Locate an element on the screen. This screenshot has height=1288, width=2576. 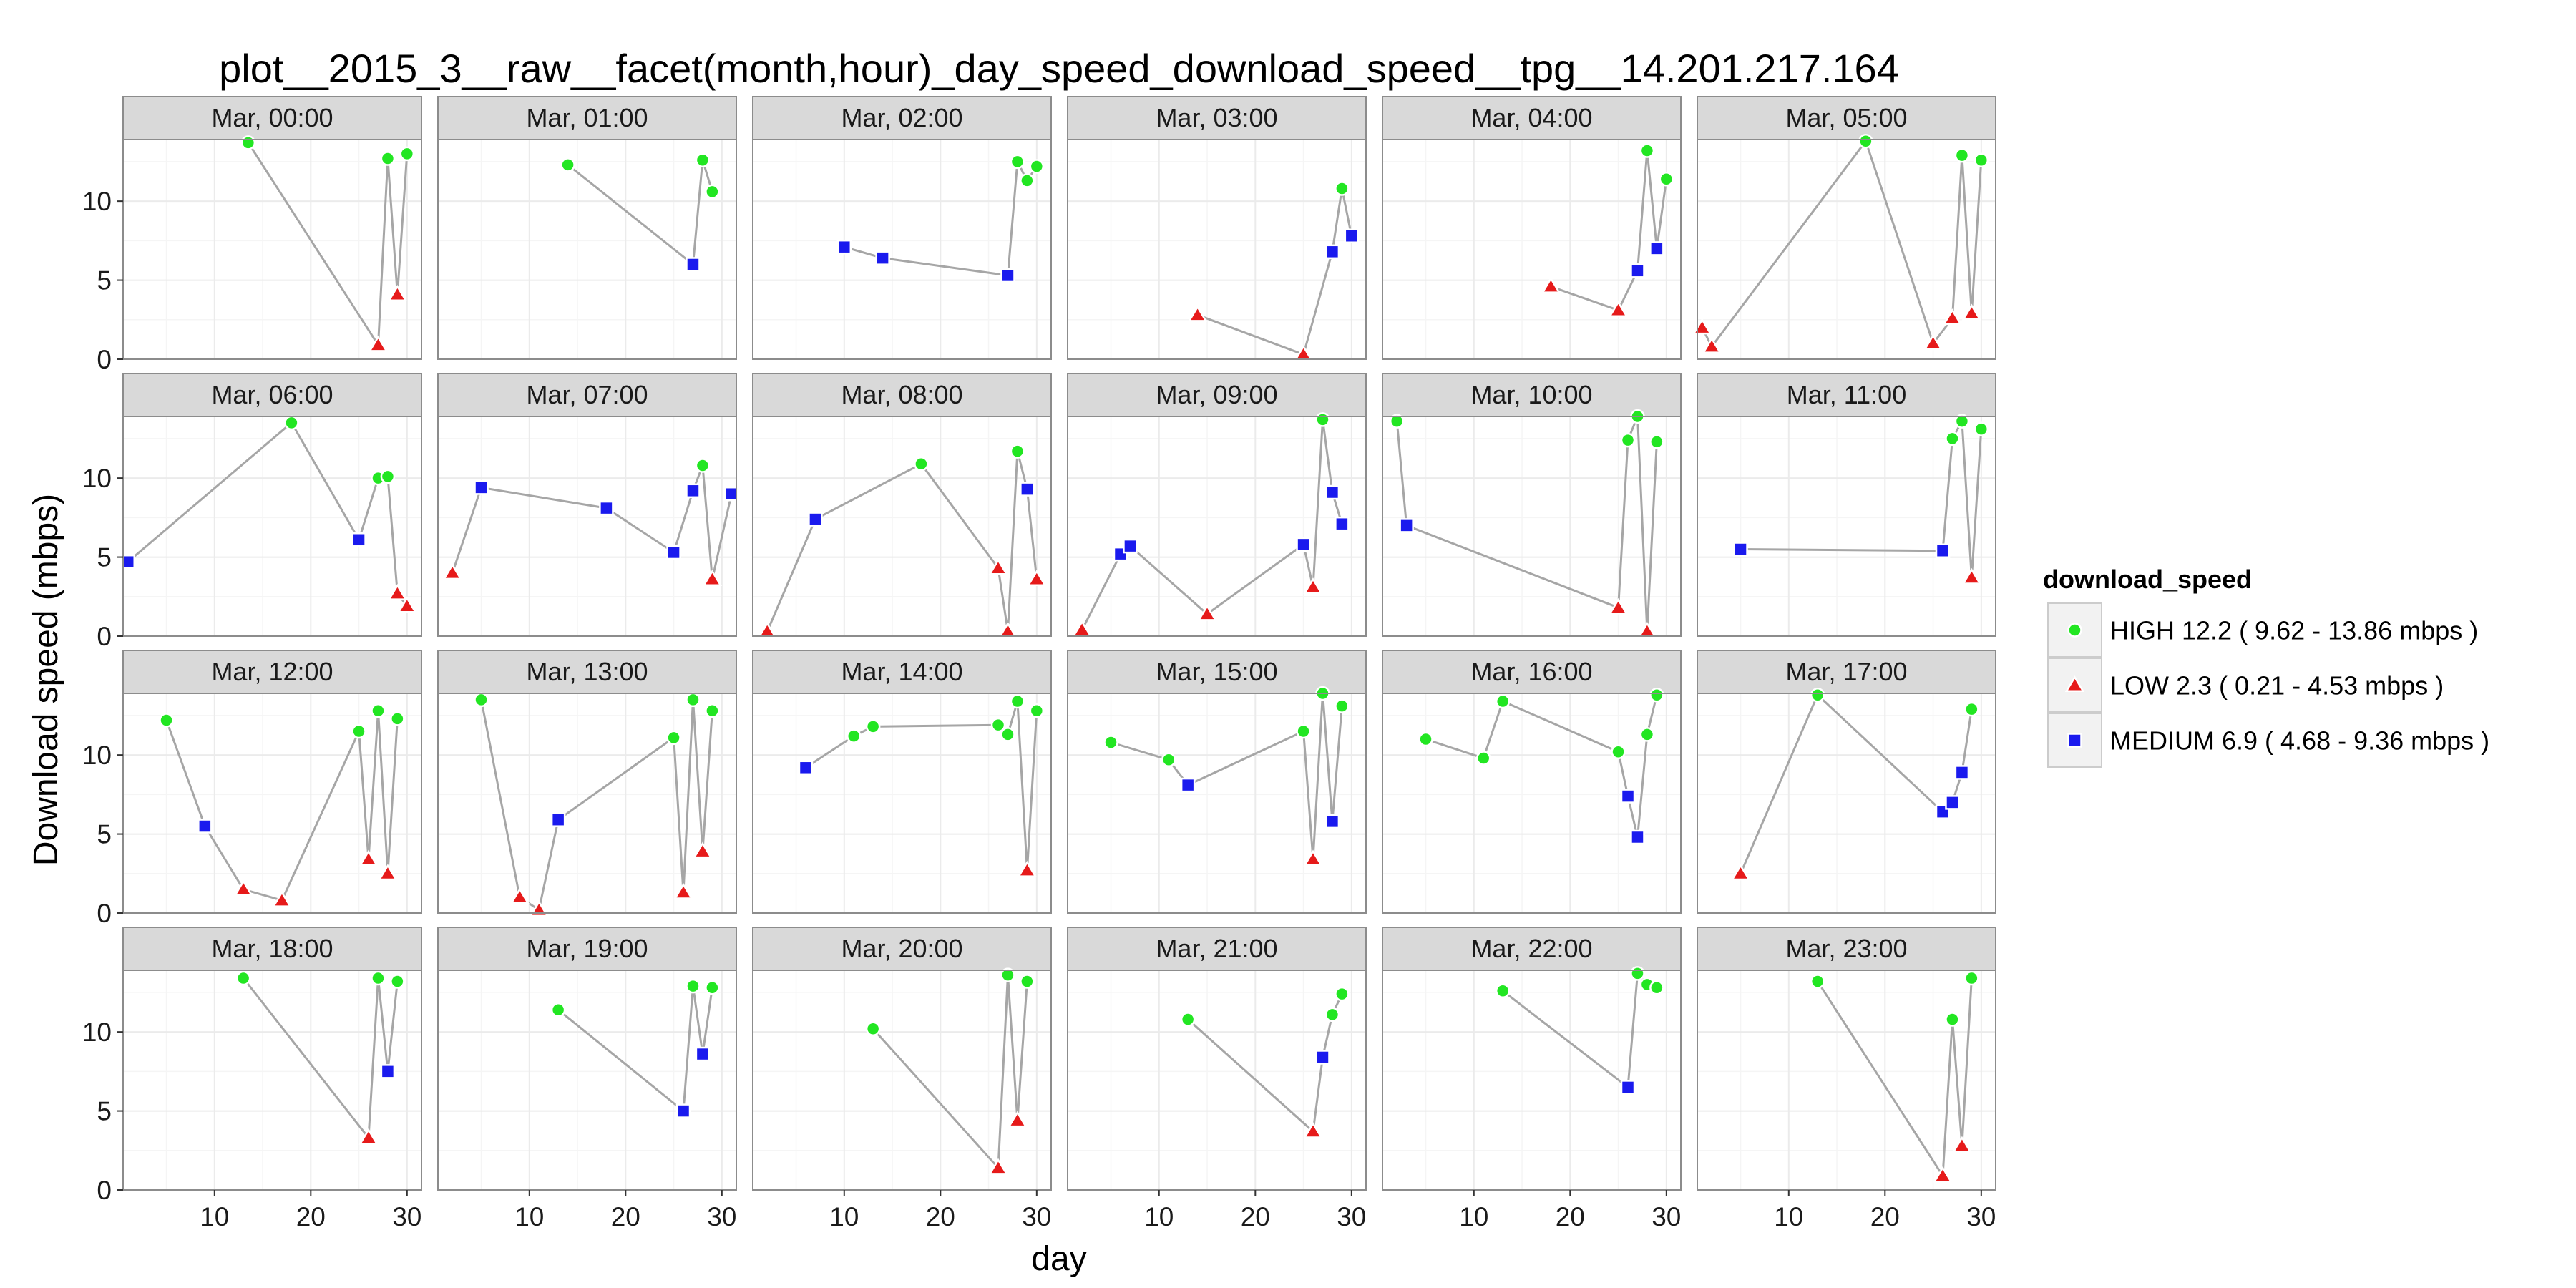
facet-panel: Mar, 02:00 is located at coordinates (902, 228).